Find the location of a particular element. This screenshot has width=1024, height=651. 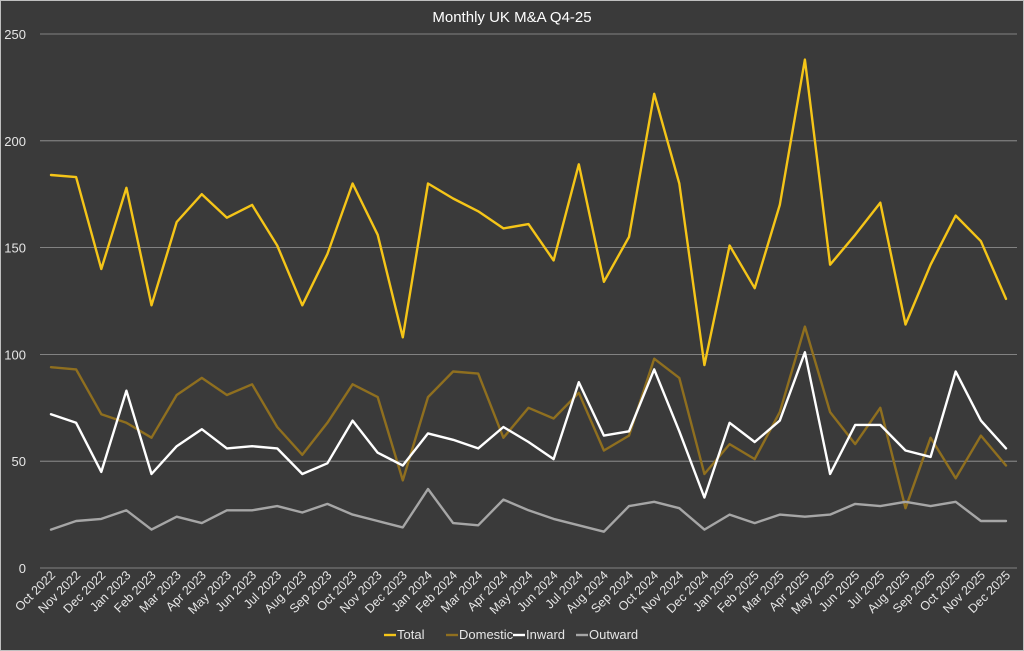

y-tick-label: 150 is located at coordinates (15, 248).